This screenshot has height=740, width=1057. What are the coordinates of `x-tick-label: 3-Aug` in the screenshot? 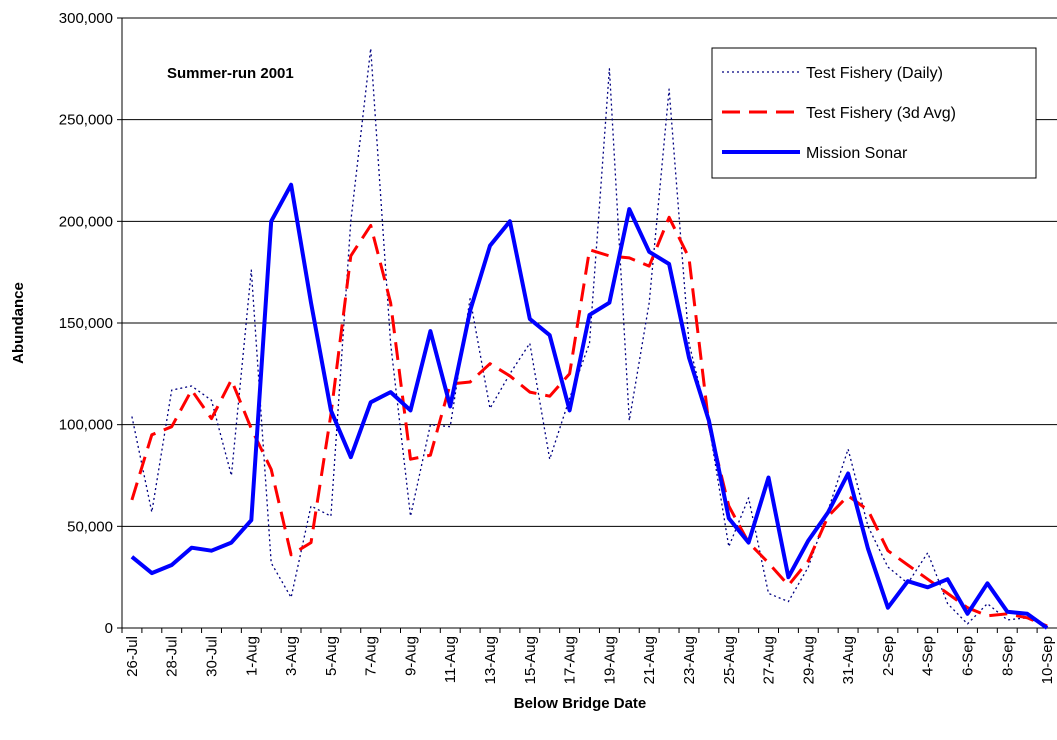 It's located at (291, 656).